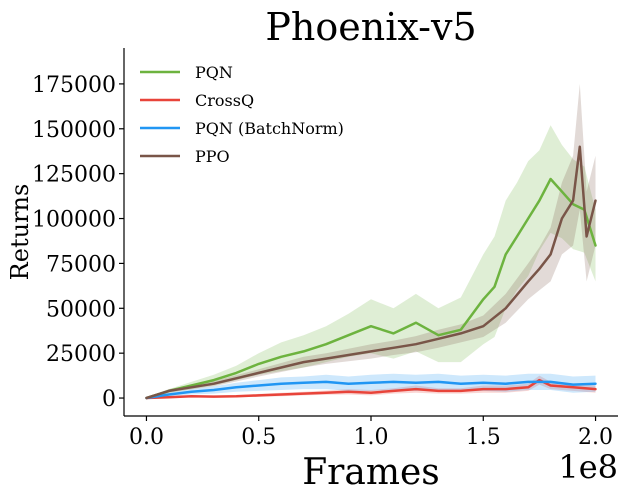  I want to click on band-crossq, so click(371, 387).